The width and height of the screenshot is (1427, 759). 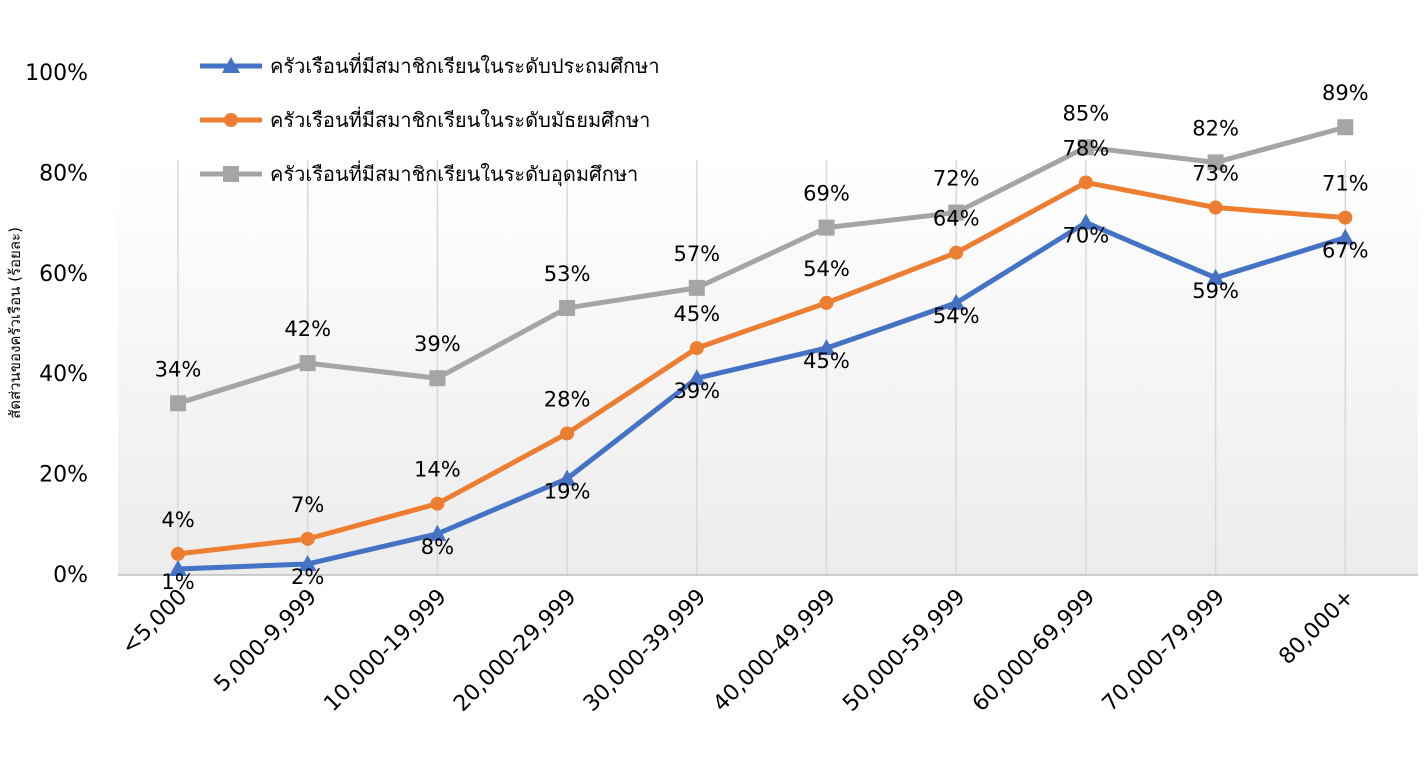 I want to click on data-label: 42%, so click(x=307, y=329).